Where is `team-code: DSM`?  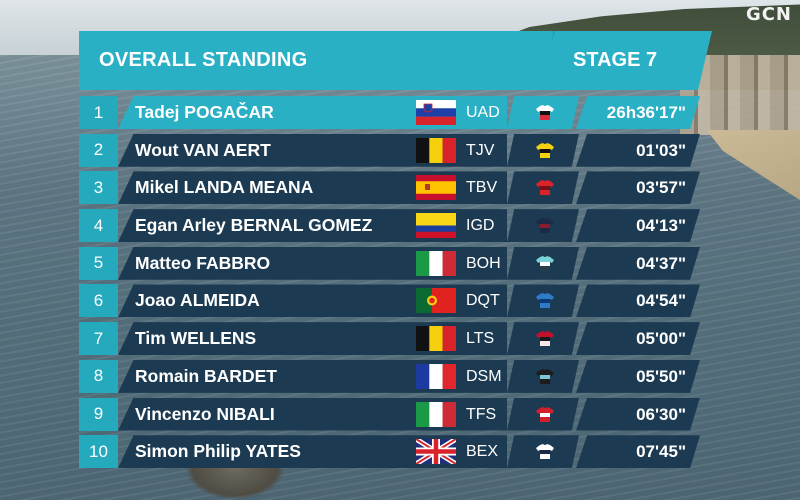 team-code: DSM is located at coordinates (484, 376).